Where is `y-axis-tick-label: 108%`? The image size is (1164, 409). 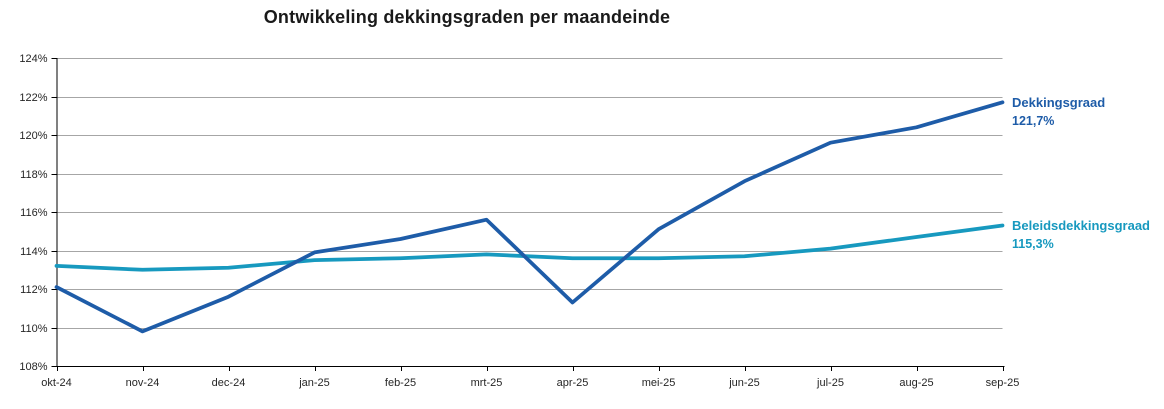 y-axis-tick-label: 108% is located at coordinates (33, 367).